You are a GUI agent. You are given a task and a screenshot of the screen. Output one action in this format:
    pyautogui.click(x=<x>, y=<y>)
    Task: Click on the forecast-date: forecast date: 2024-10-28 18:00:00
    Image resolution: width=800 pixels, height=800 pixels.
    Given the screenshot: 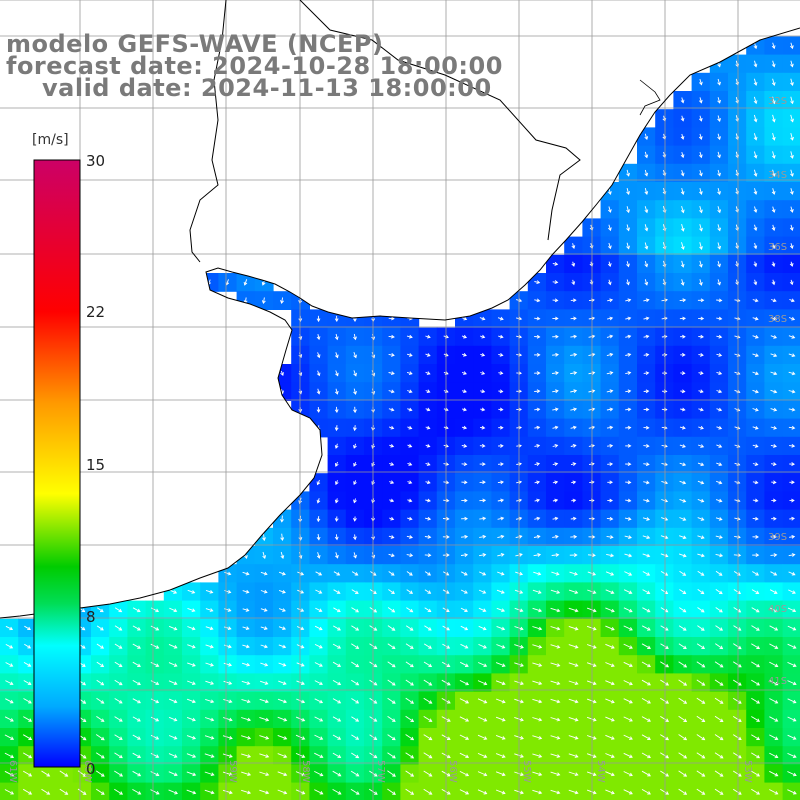 What is the action you would take?
    pyautogui.click(x=254, y=66)
    